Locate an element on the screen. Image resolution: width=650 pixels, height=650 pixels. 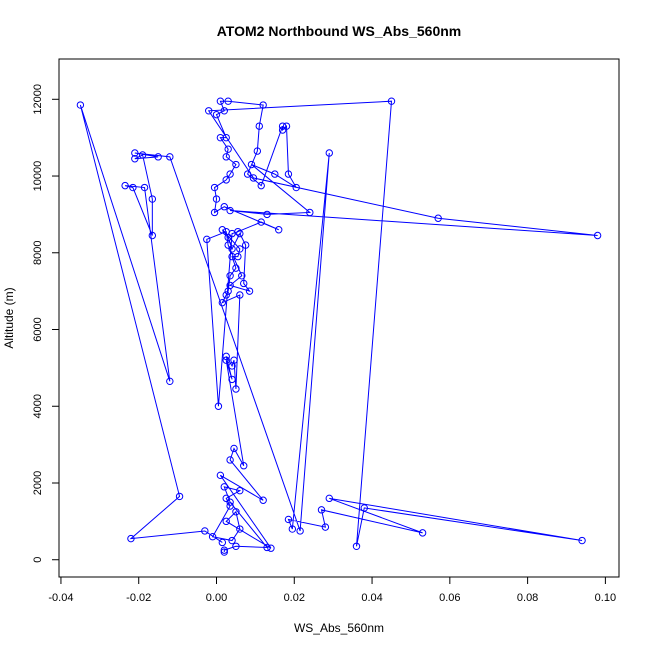
y-tick-label: 0 is located at coordinates (38, 560).